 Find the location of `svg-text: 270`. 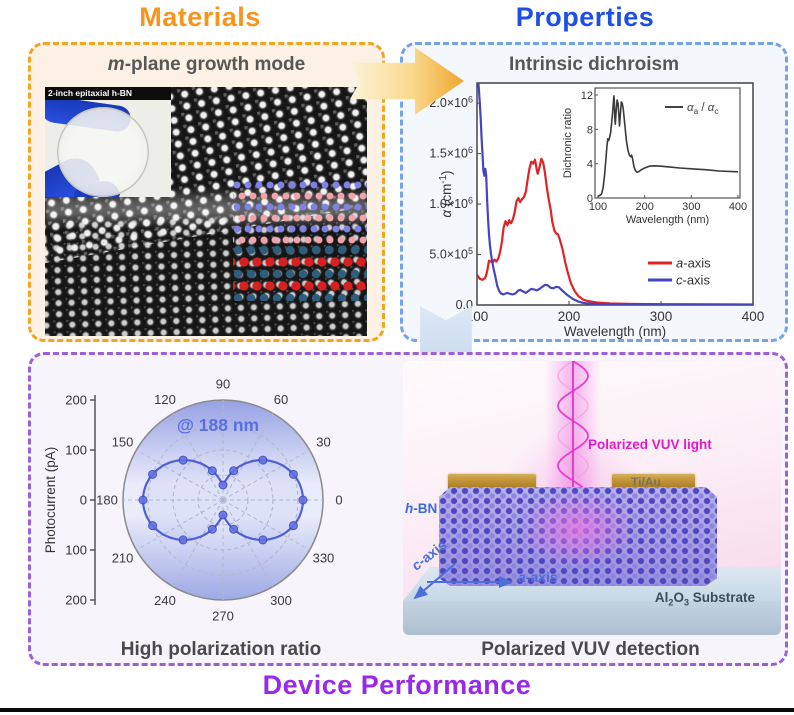

svg-text: 270 is located at coordinates (223, 616).